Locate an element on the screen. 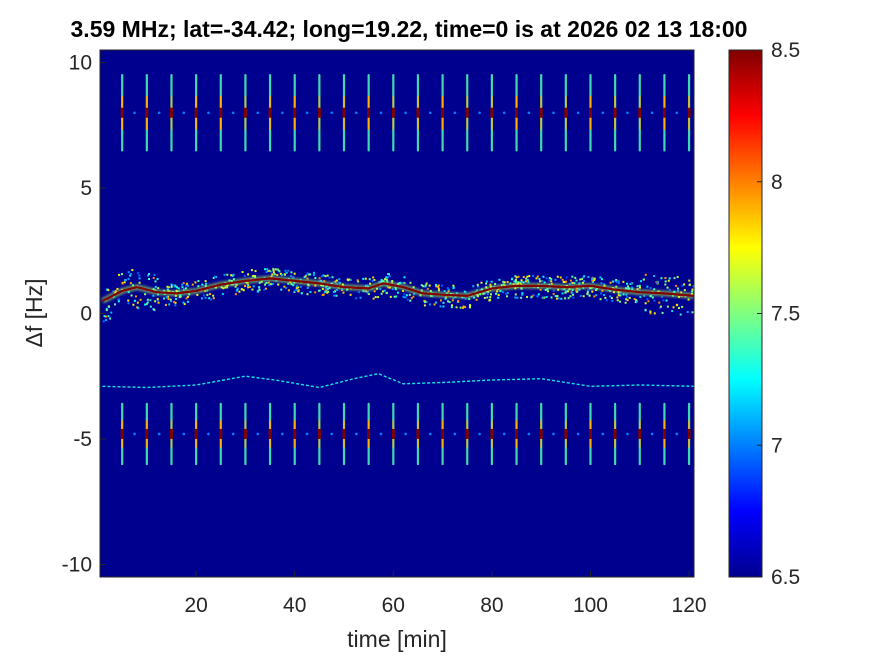 The height and width of the screenshot is (656, 875). colorbar-tick-label: 7.5 is located at coordinates (785, 314).